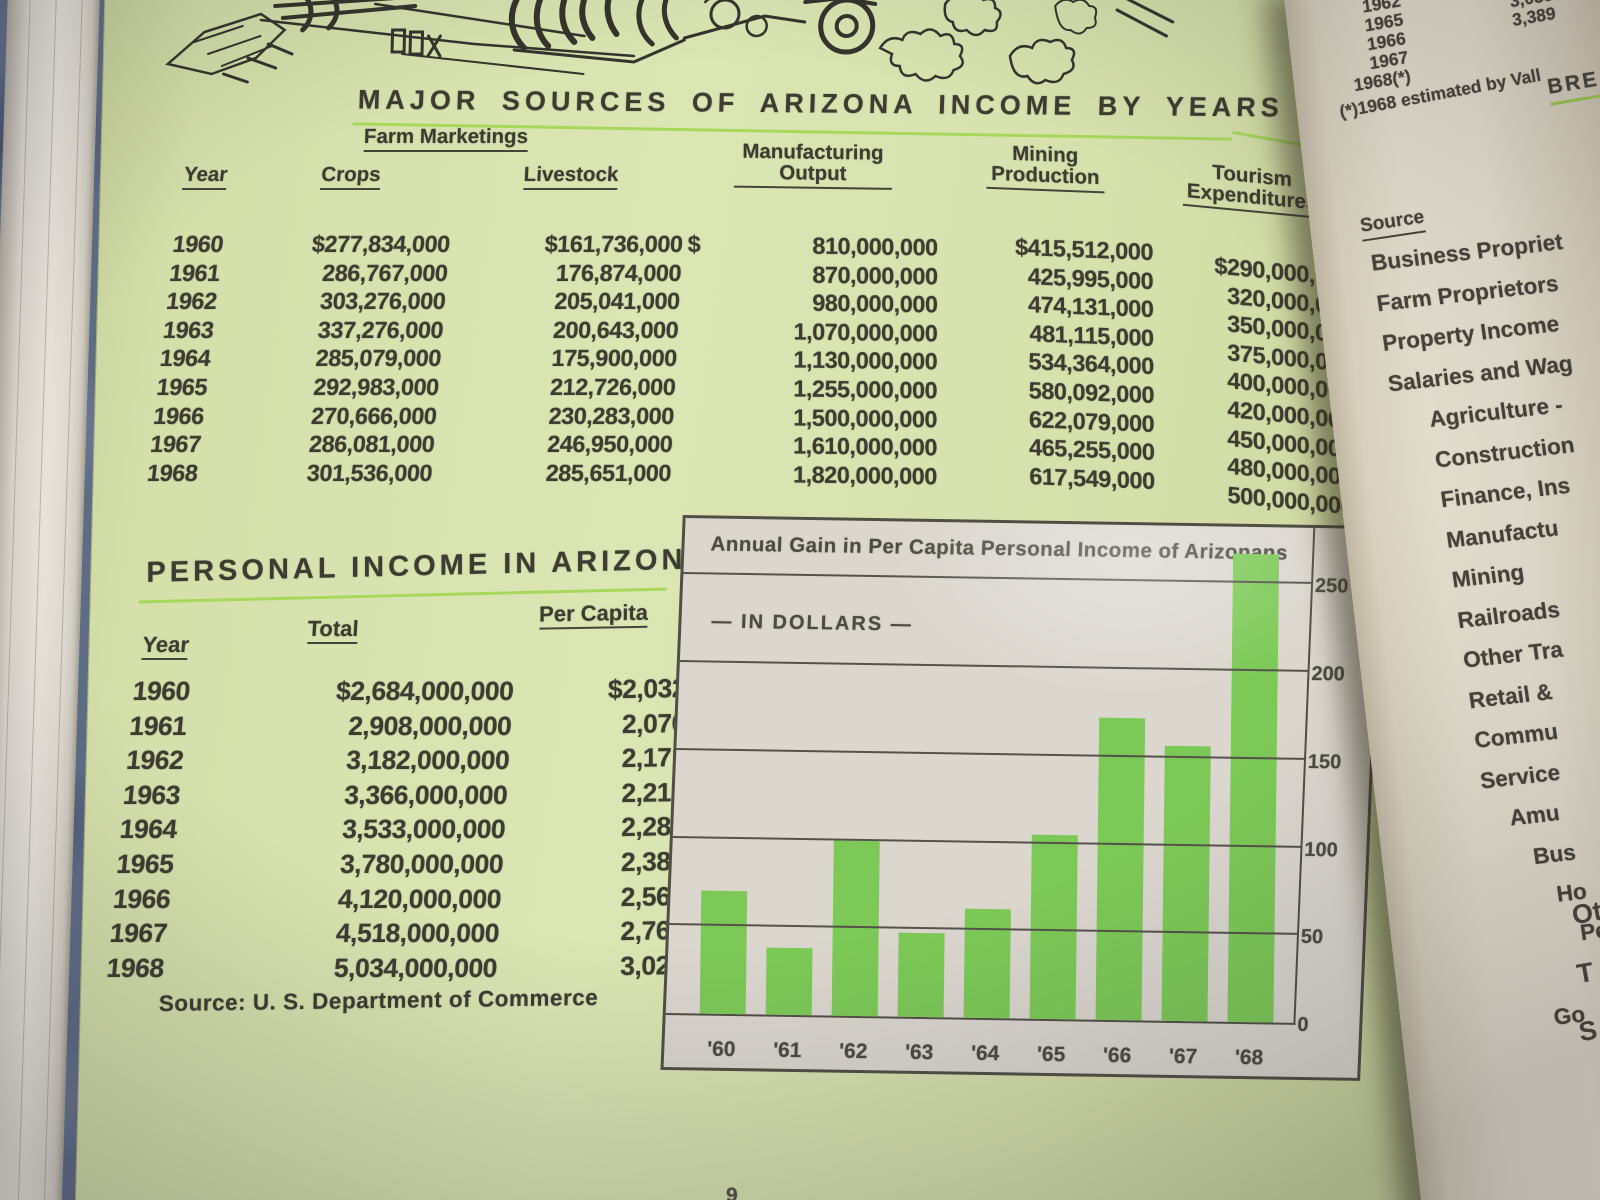  Describe the element at coordinates (1249, 1057) in the screenshot. I see `x-axis-label: '68` at that location.